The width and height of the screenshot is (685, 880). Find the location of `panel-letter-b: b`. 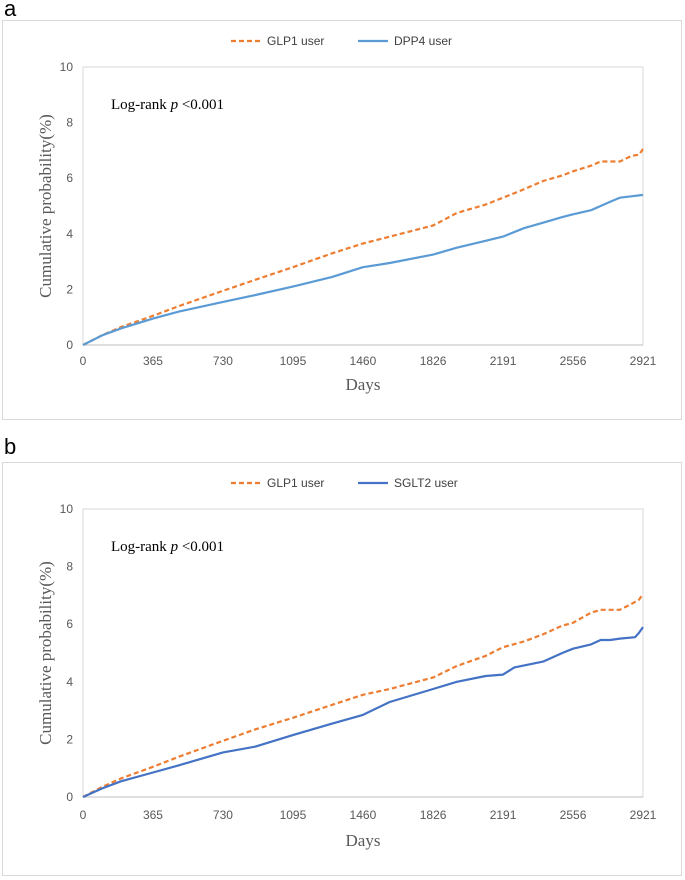

panel-letter-b: b is located at coordinates (10, 446).